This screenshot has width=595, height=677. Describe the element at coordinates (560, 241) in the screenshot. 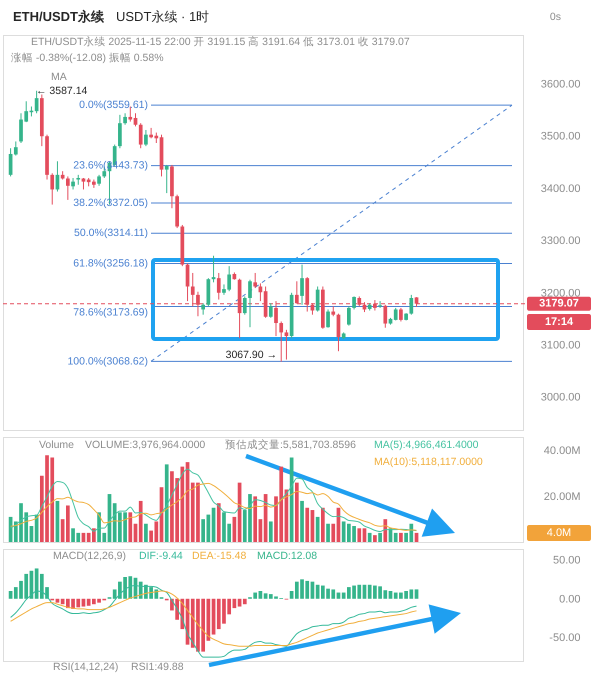

I see `y-tick-label: 3300.00` at that location.